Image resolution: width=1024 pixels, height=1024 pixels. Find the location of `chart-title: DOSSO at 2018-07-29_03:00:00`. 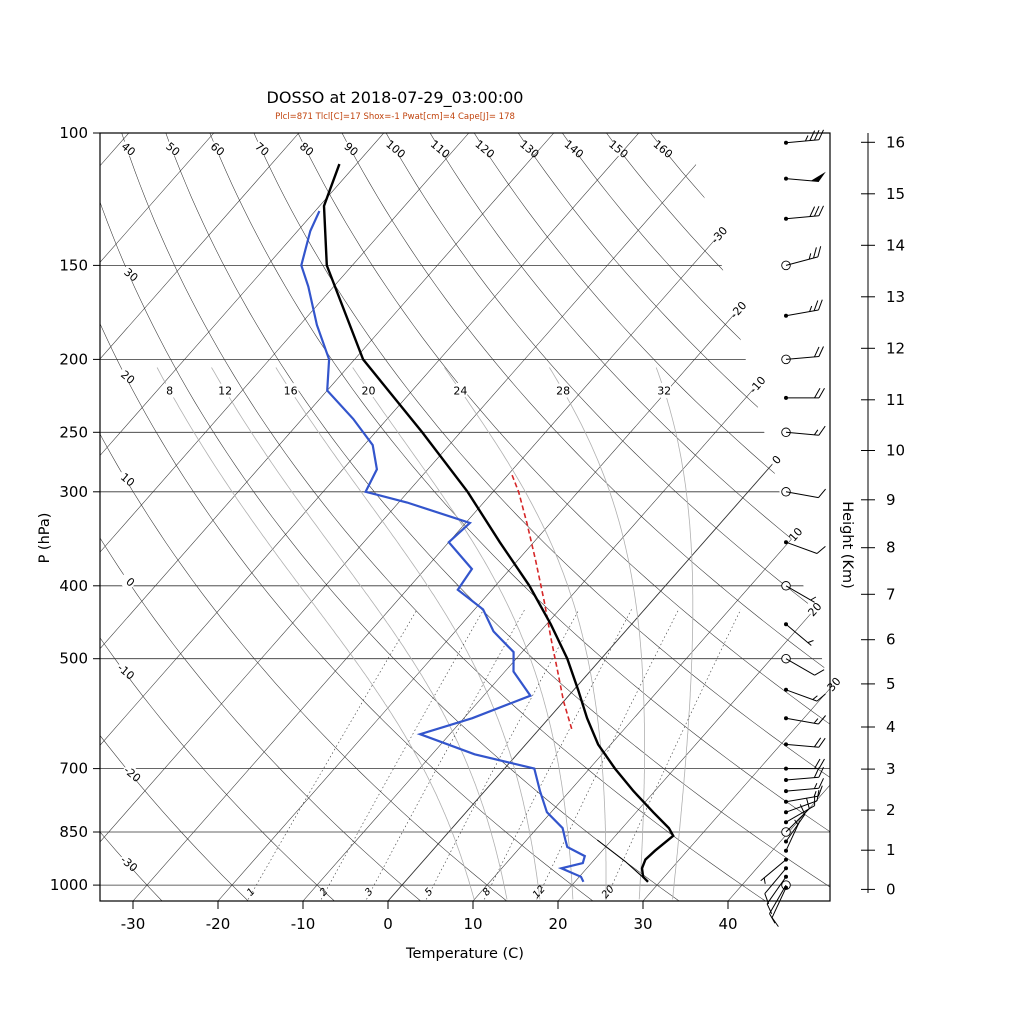

chart-title: DOSSO at 2018-07-29_03:00:00 is located at coordinates (395, 97).